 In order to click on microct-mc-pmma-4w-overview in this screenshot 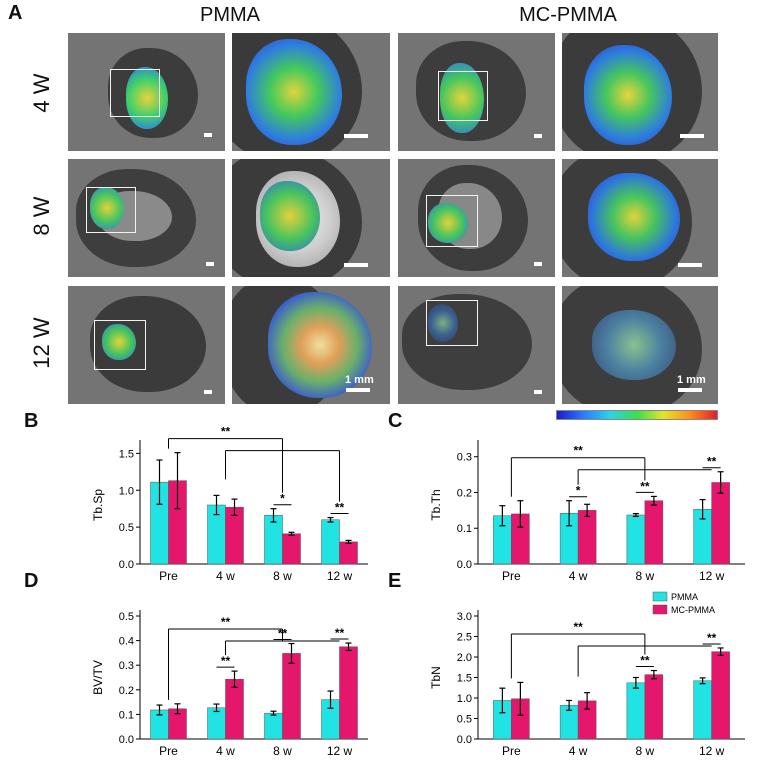, I will do `click(476, 92)`.